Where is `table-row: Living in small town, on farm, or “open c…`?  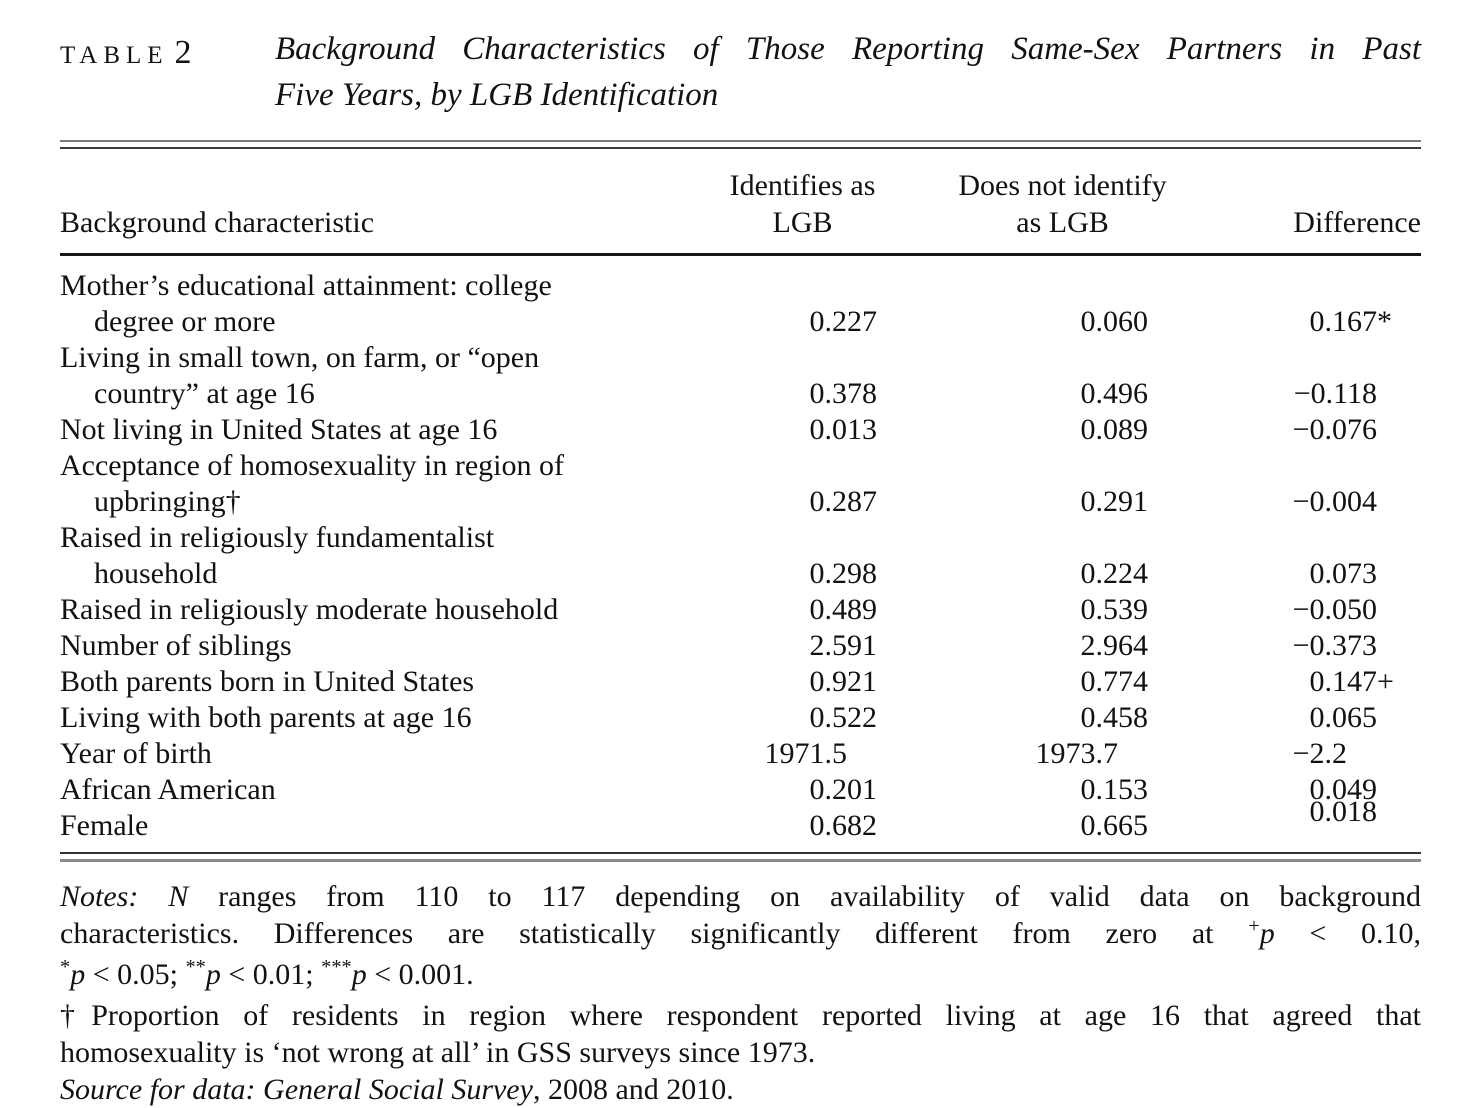
table-row: Living in small town, on farm, or “open c… is located at coordinates (740, 376).